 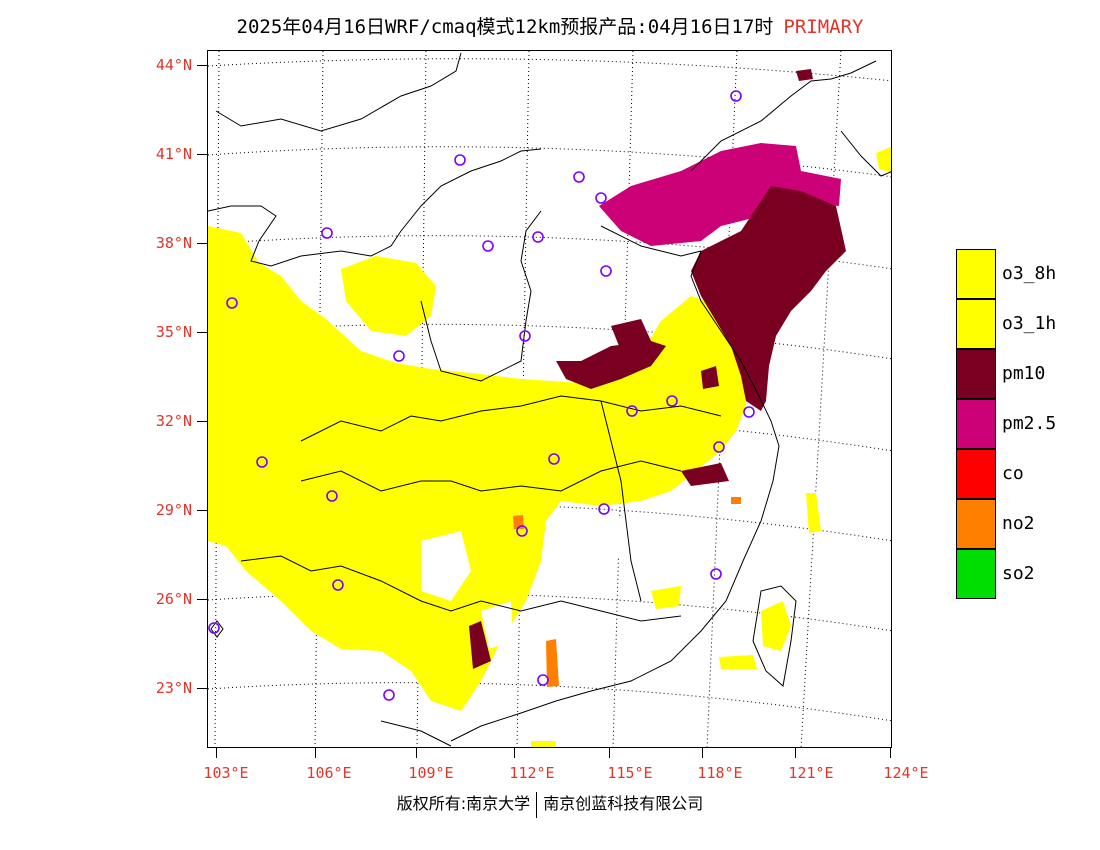 I want to click on lat-label-41: 41°N, so click(x=173, y=154).